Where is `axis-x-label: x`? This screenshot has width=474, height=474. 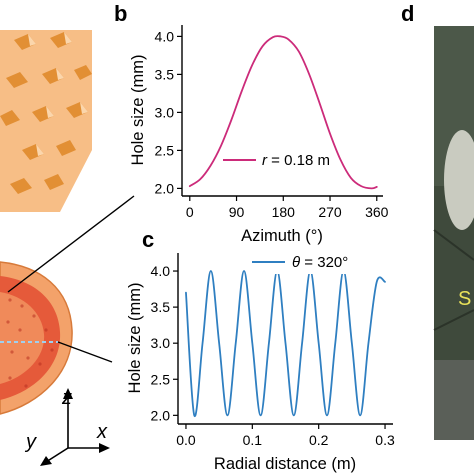 axis-x-label: x is located at coordinates (102, 432).